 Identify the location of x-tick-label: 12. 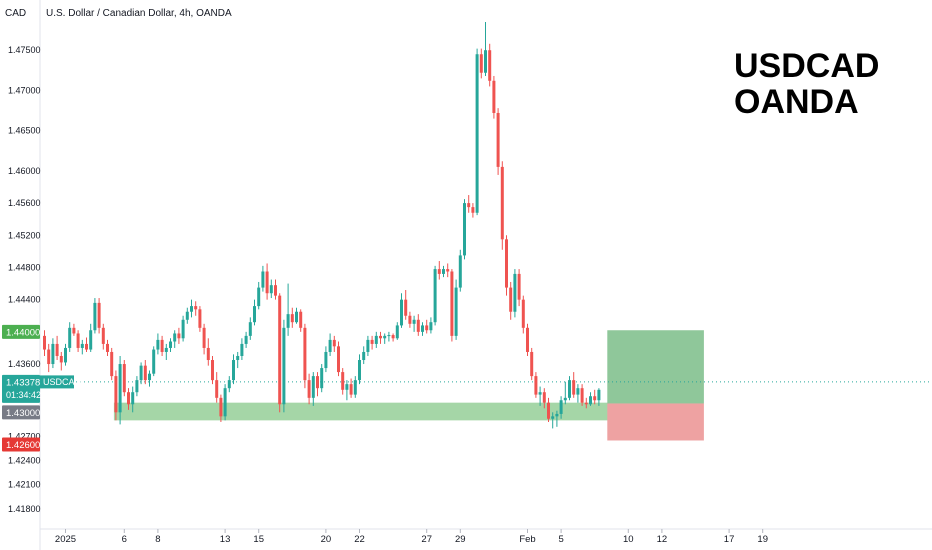
(662, 539).